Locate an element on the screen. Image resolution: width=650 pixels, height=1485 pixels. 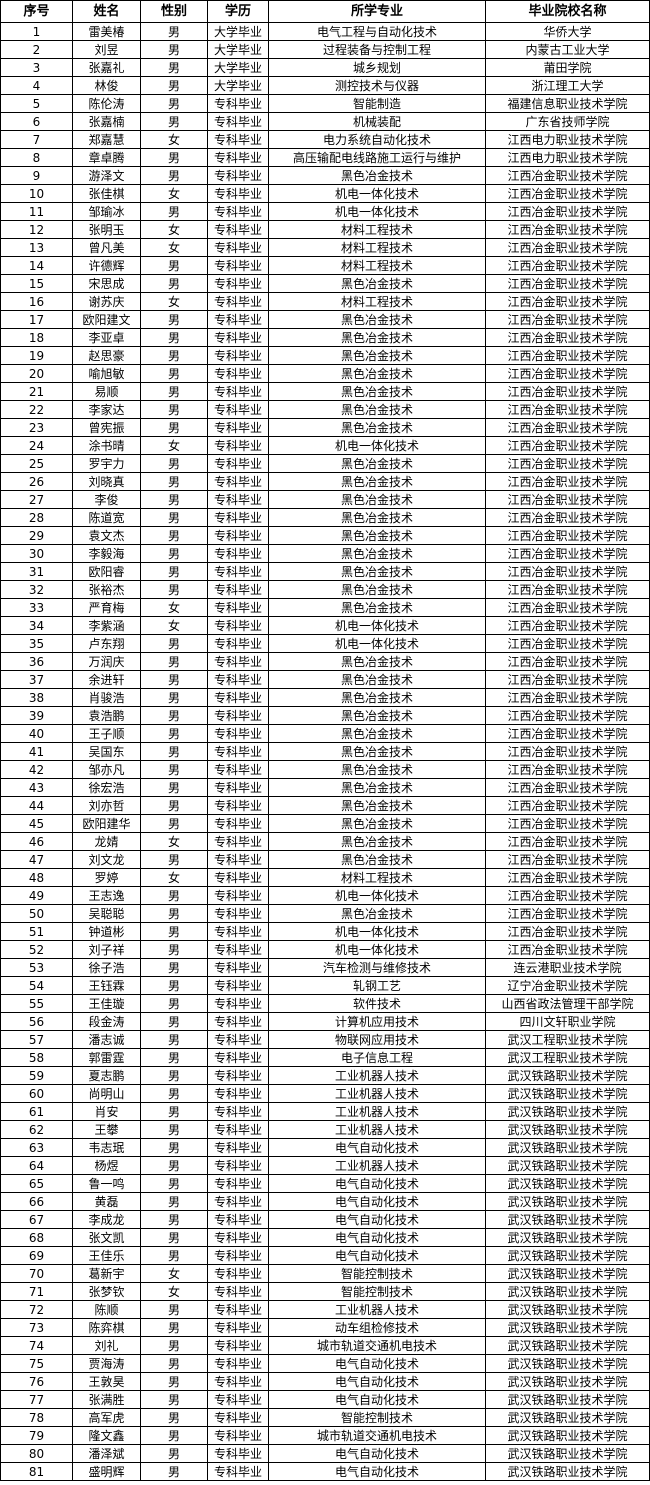
table-row: 10 张佳棋女专科毕业 机电一体化技术 江西冶金职业技术学院 is located at coordinates (325, 193).